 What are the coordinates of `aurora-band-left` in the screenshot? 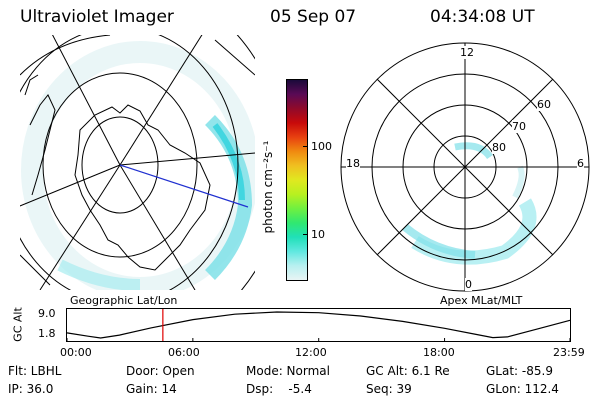 It's located at (155, 202).